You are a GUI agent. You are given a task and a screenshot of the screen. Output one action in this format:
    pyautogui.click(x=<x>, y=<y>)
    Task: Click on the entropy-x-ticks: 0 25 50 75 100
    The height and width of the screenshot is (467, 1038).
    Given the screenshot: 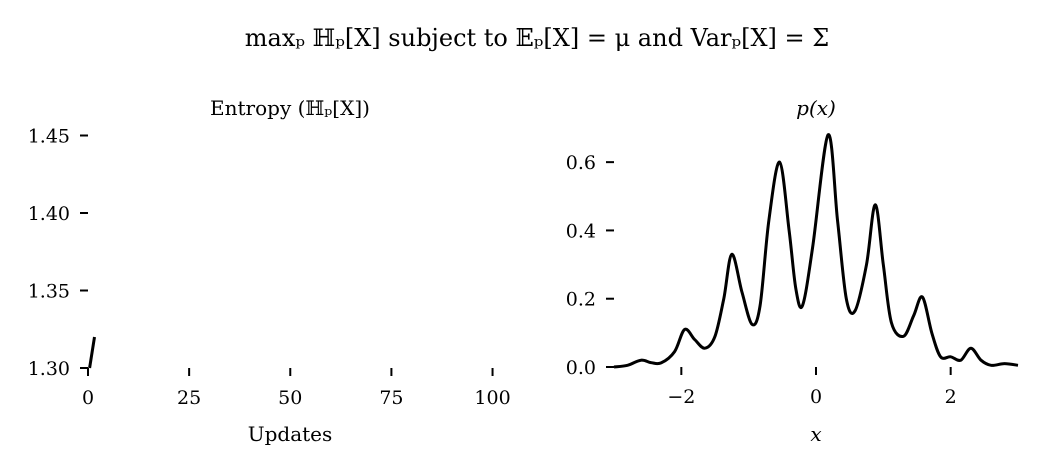 What is the action you would take?
    pyautogui.click(x=296, y=388)
    